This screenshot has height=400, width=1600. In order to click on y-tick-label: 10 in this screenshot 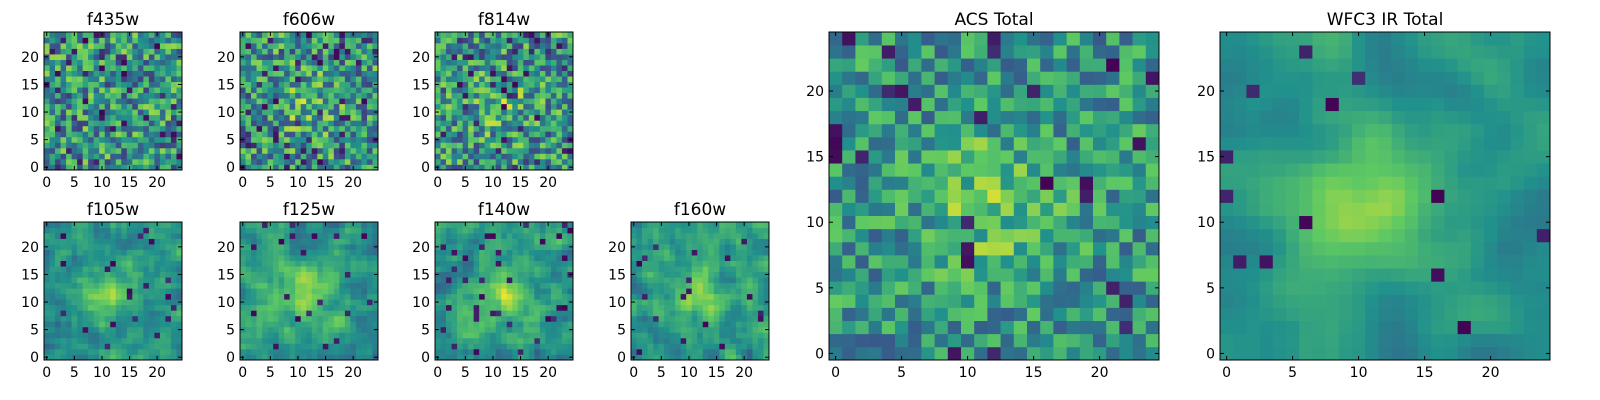, I will do `click(30, 113)`.